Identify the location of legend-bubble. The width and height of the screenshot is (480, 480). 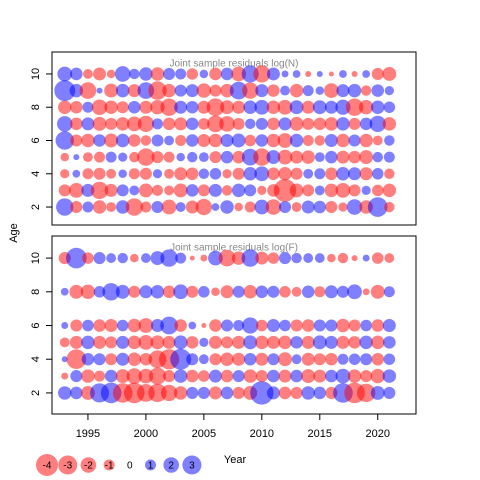
(47, 465).